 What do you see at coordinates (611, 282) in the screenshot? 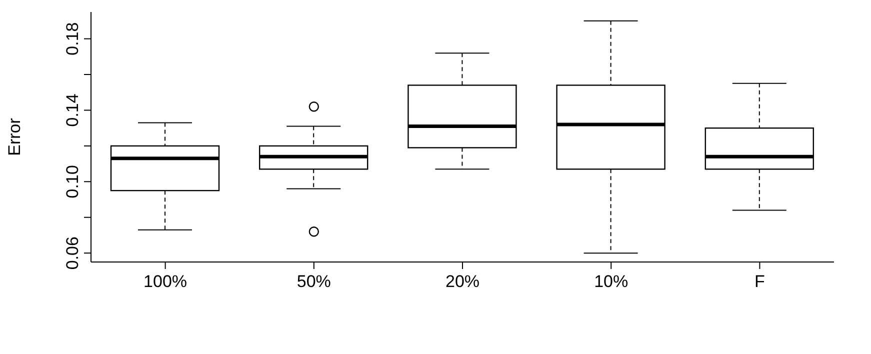
I see `x-tick-label: 10%` at bounding box center [611, 282].